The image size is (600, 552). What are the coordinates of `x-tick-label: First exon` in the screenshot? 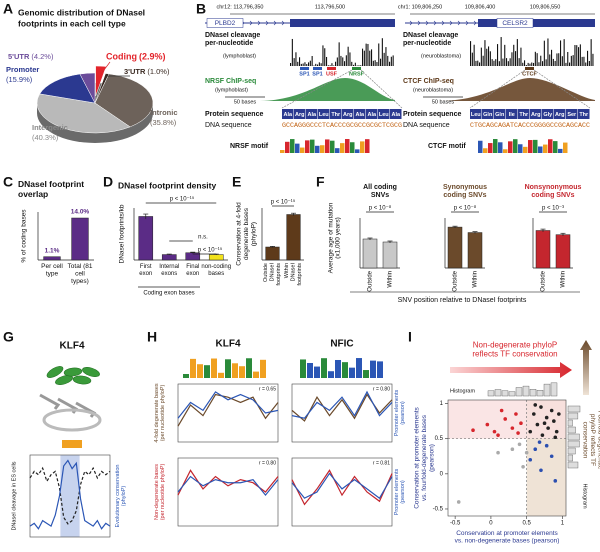 It's located at (145, 270).